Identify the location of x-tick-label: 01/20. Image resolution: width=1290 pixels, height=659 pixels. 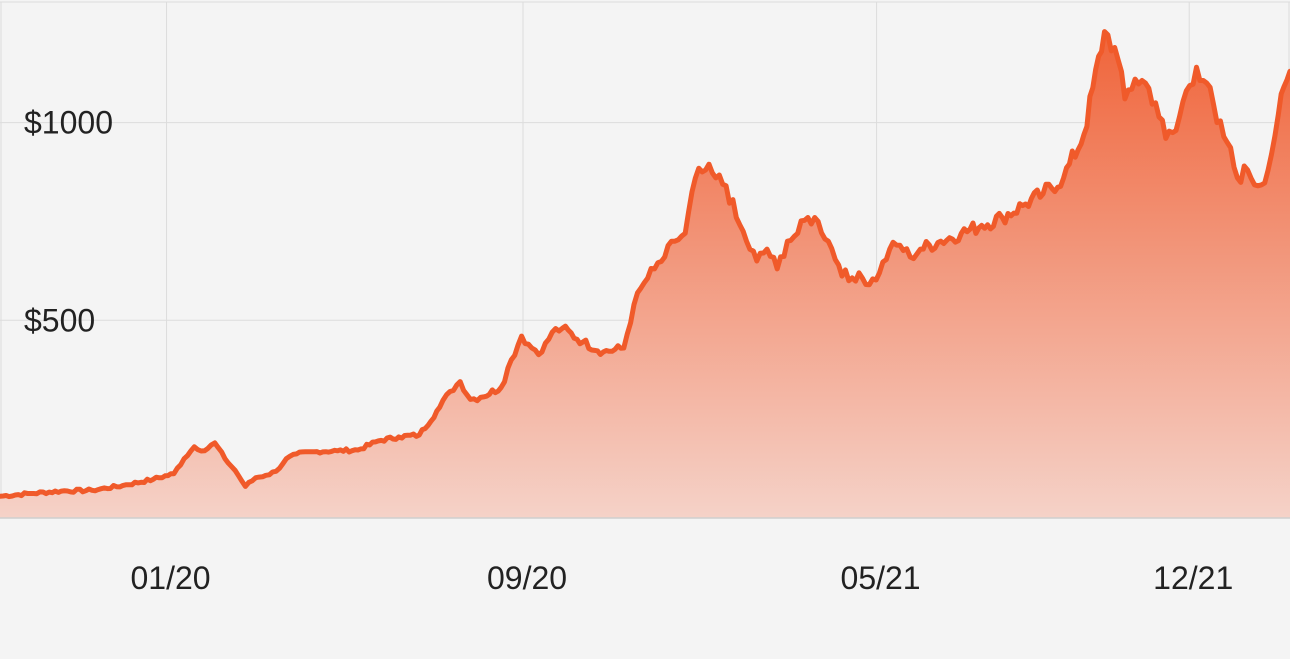
(171, 578).